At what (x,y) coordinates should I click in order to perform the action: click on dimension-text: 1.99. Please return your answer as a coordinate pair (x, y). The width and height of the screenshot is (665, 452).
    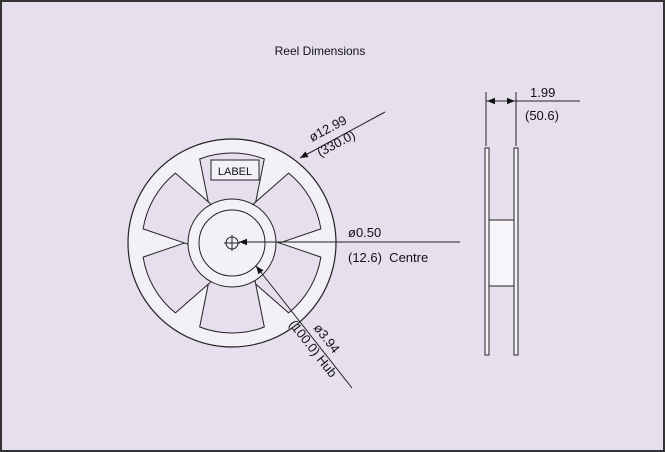
    Looking at the image, I should click on (542, 92).